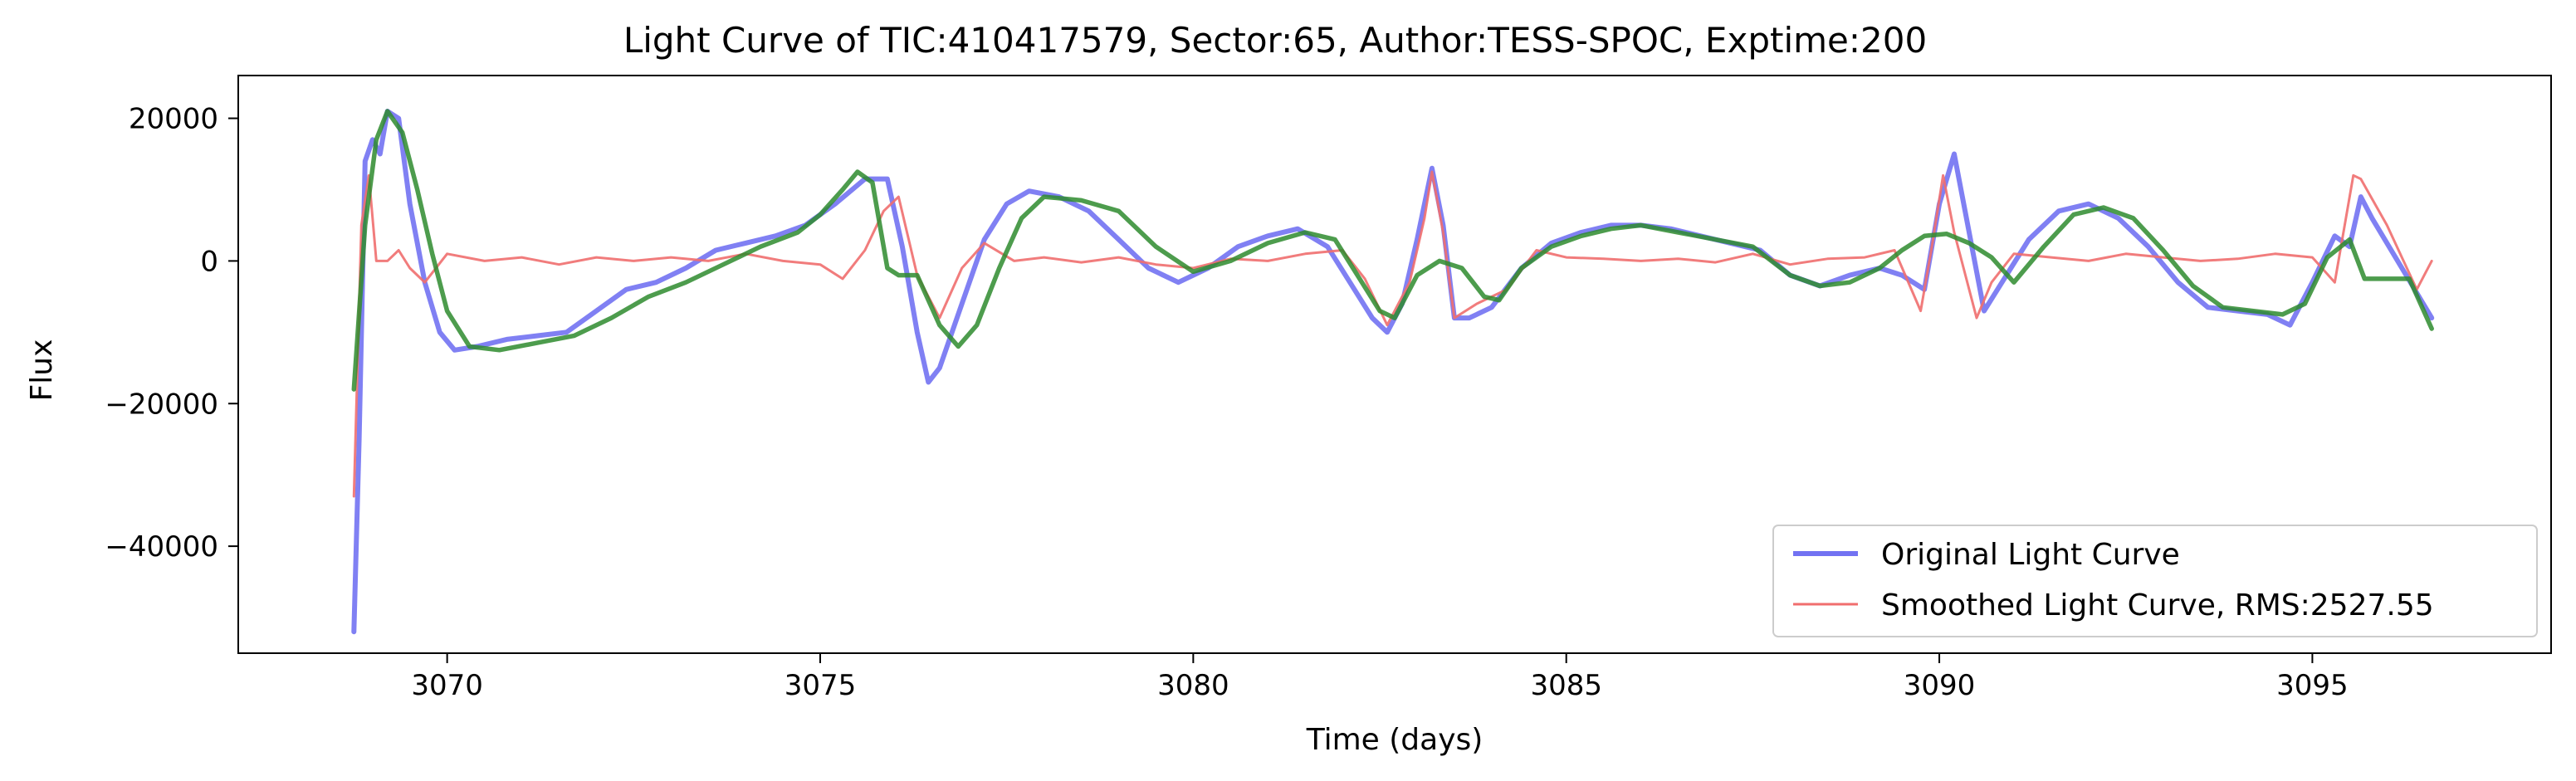 This screenshot has width=2576, height=781. What do you see at coordinates (1380, 677) in the screenshot?
I see `x-axis-ticks: 3070 3075 3080 3085 3090 3095` at bounding box center [1380, 677].